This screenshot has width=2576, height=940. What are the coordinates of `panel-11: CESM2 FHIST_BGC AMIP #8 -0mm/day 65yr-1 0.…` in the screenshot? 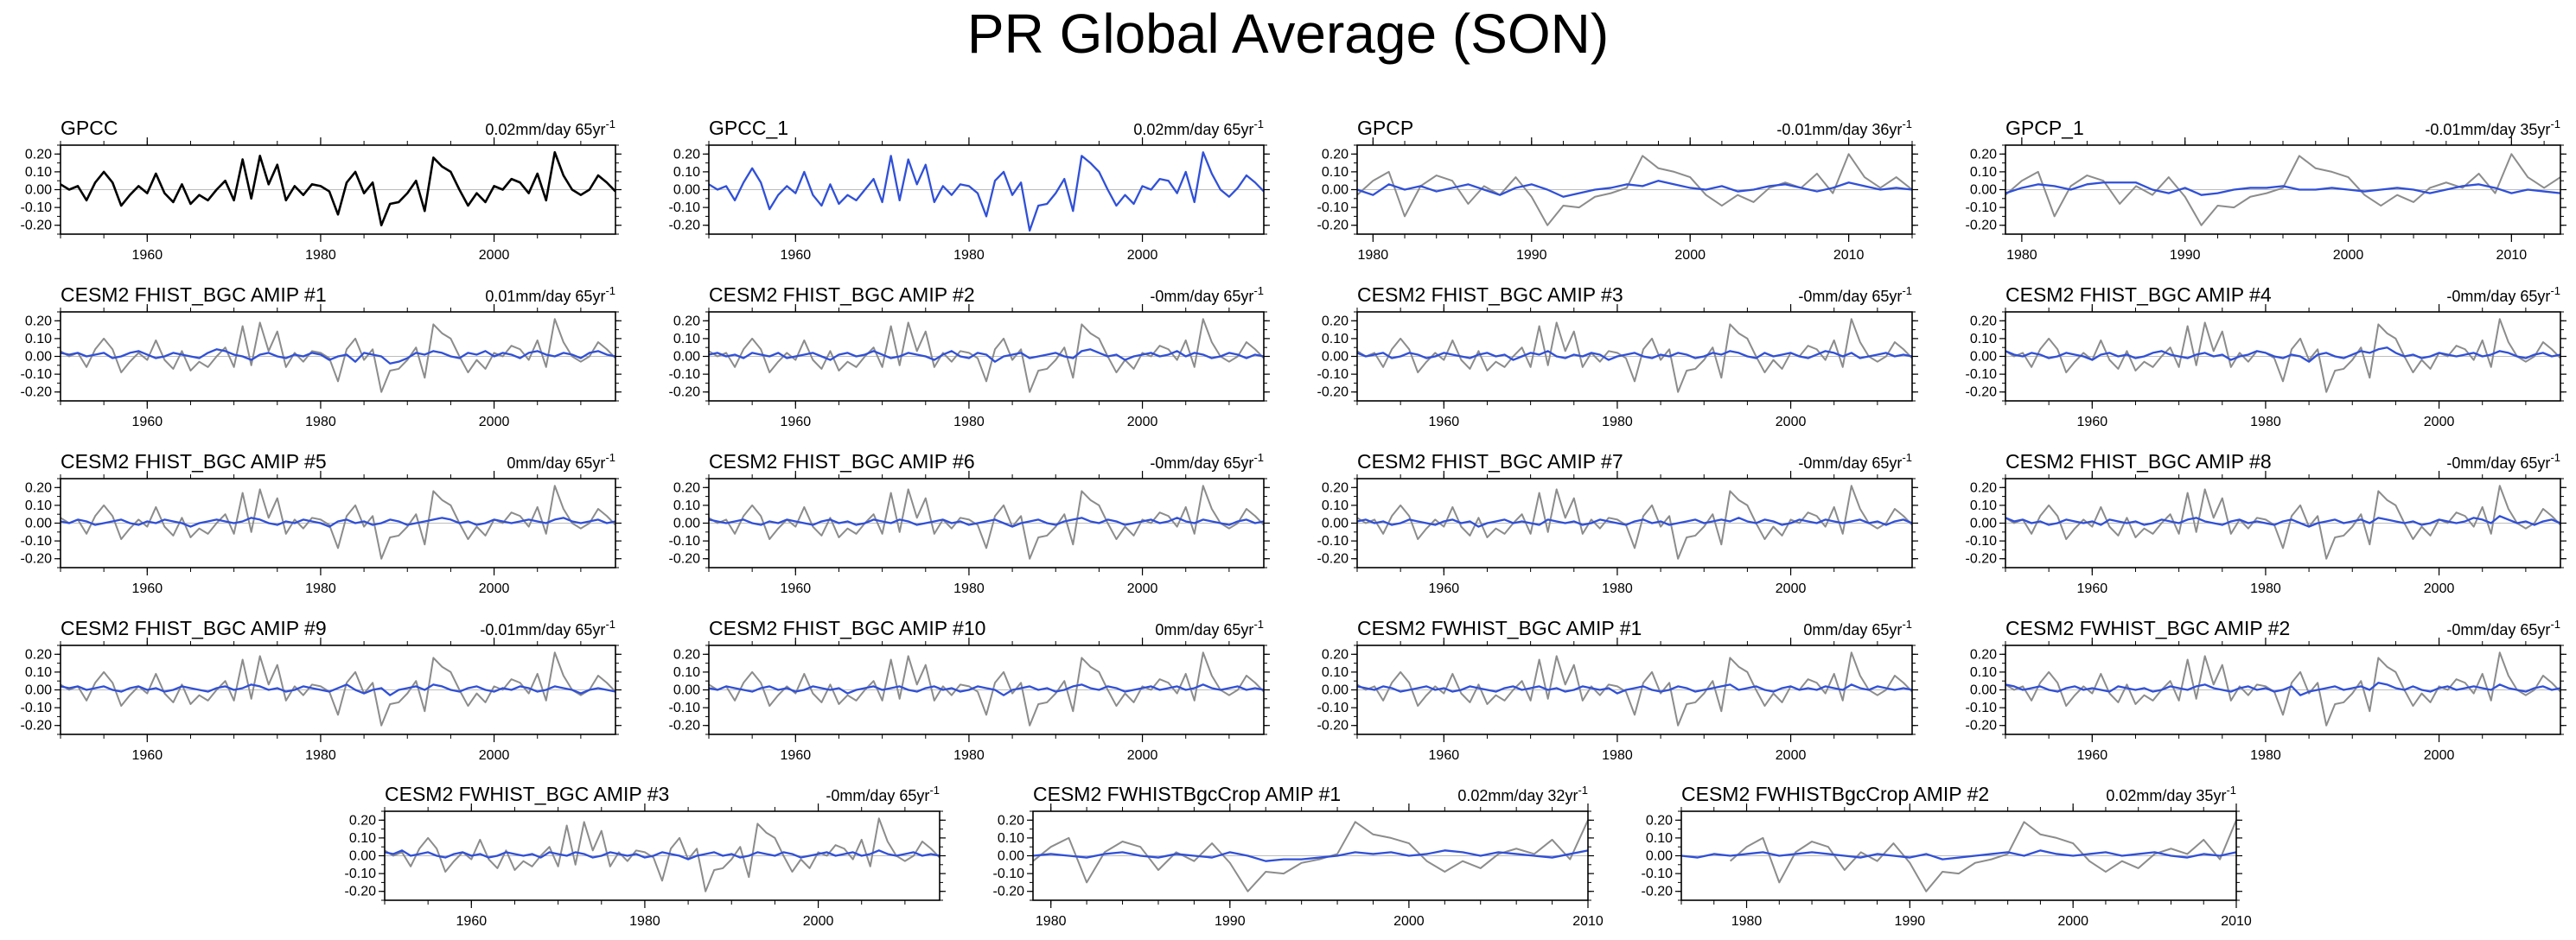 It's located at (2266, 523).